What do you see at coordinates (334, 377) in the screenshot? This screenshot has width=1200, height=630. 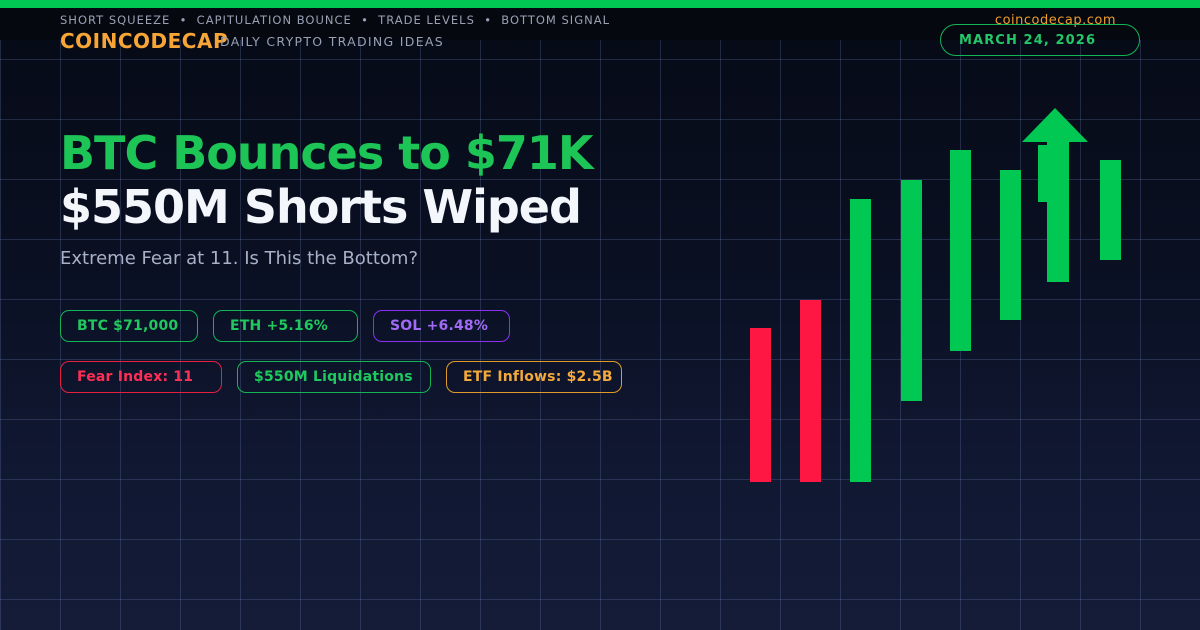 I see `stat-badge: $550M Liquidations` at bounding box center [334, 377].